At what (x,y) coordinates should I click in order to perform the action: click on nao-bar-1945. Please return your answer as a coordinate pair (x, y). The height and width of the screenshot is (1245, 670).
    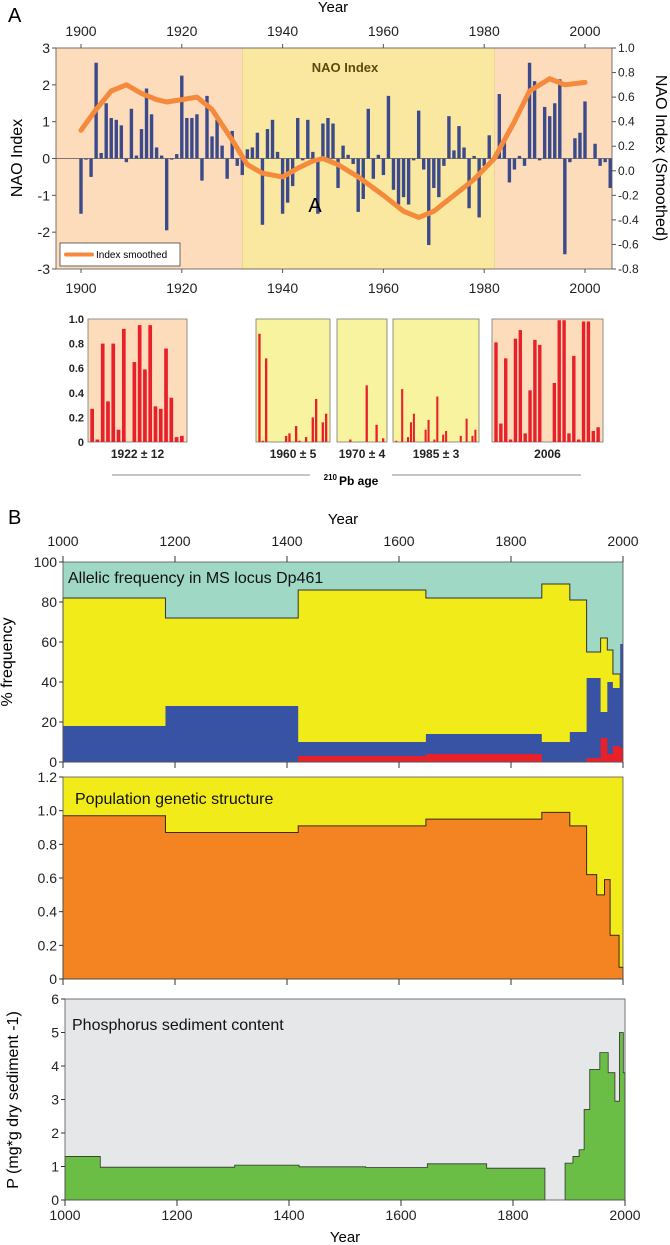
    Looking at the image, I should click on (308, 139).